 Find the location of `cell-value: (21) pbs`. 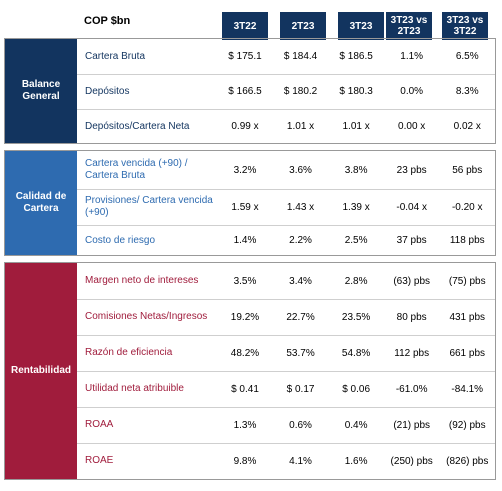

cell-value: (21) pbs is located at coordinates (412, 425).